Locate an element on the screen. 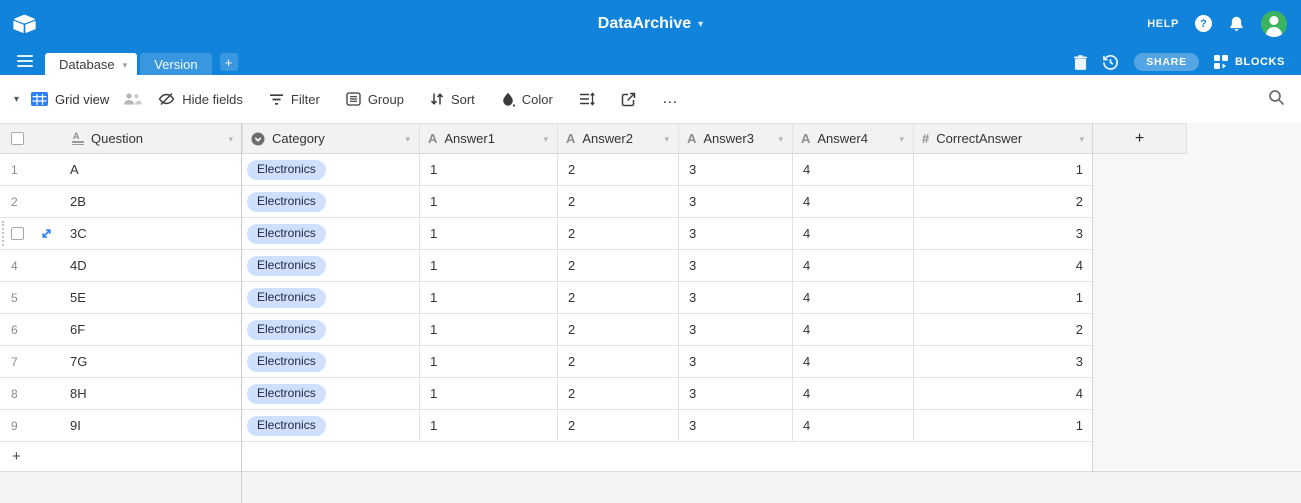 The height and width of the screenshot is (503, 1301). trash-icon is located at coordinates (1081, 62).